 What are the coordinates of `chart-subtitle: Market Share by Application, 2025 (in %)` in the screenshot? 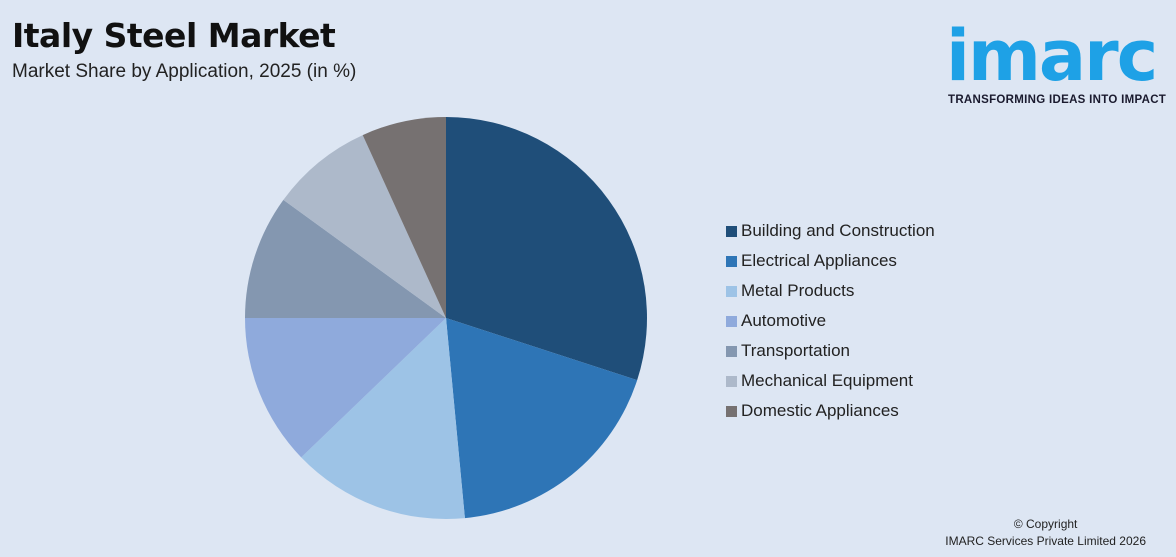 It's located at (184, 71).